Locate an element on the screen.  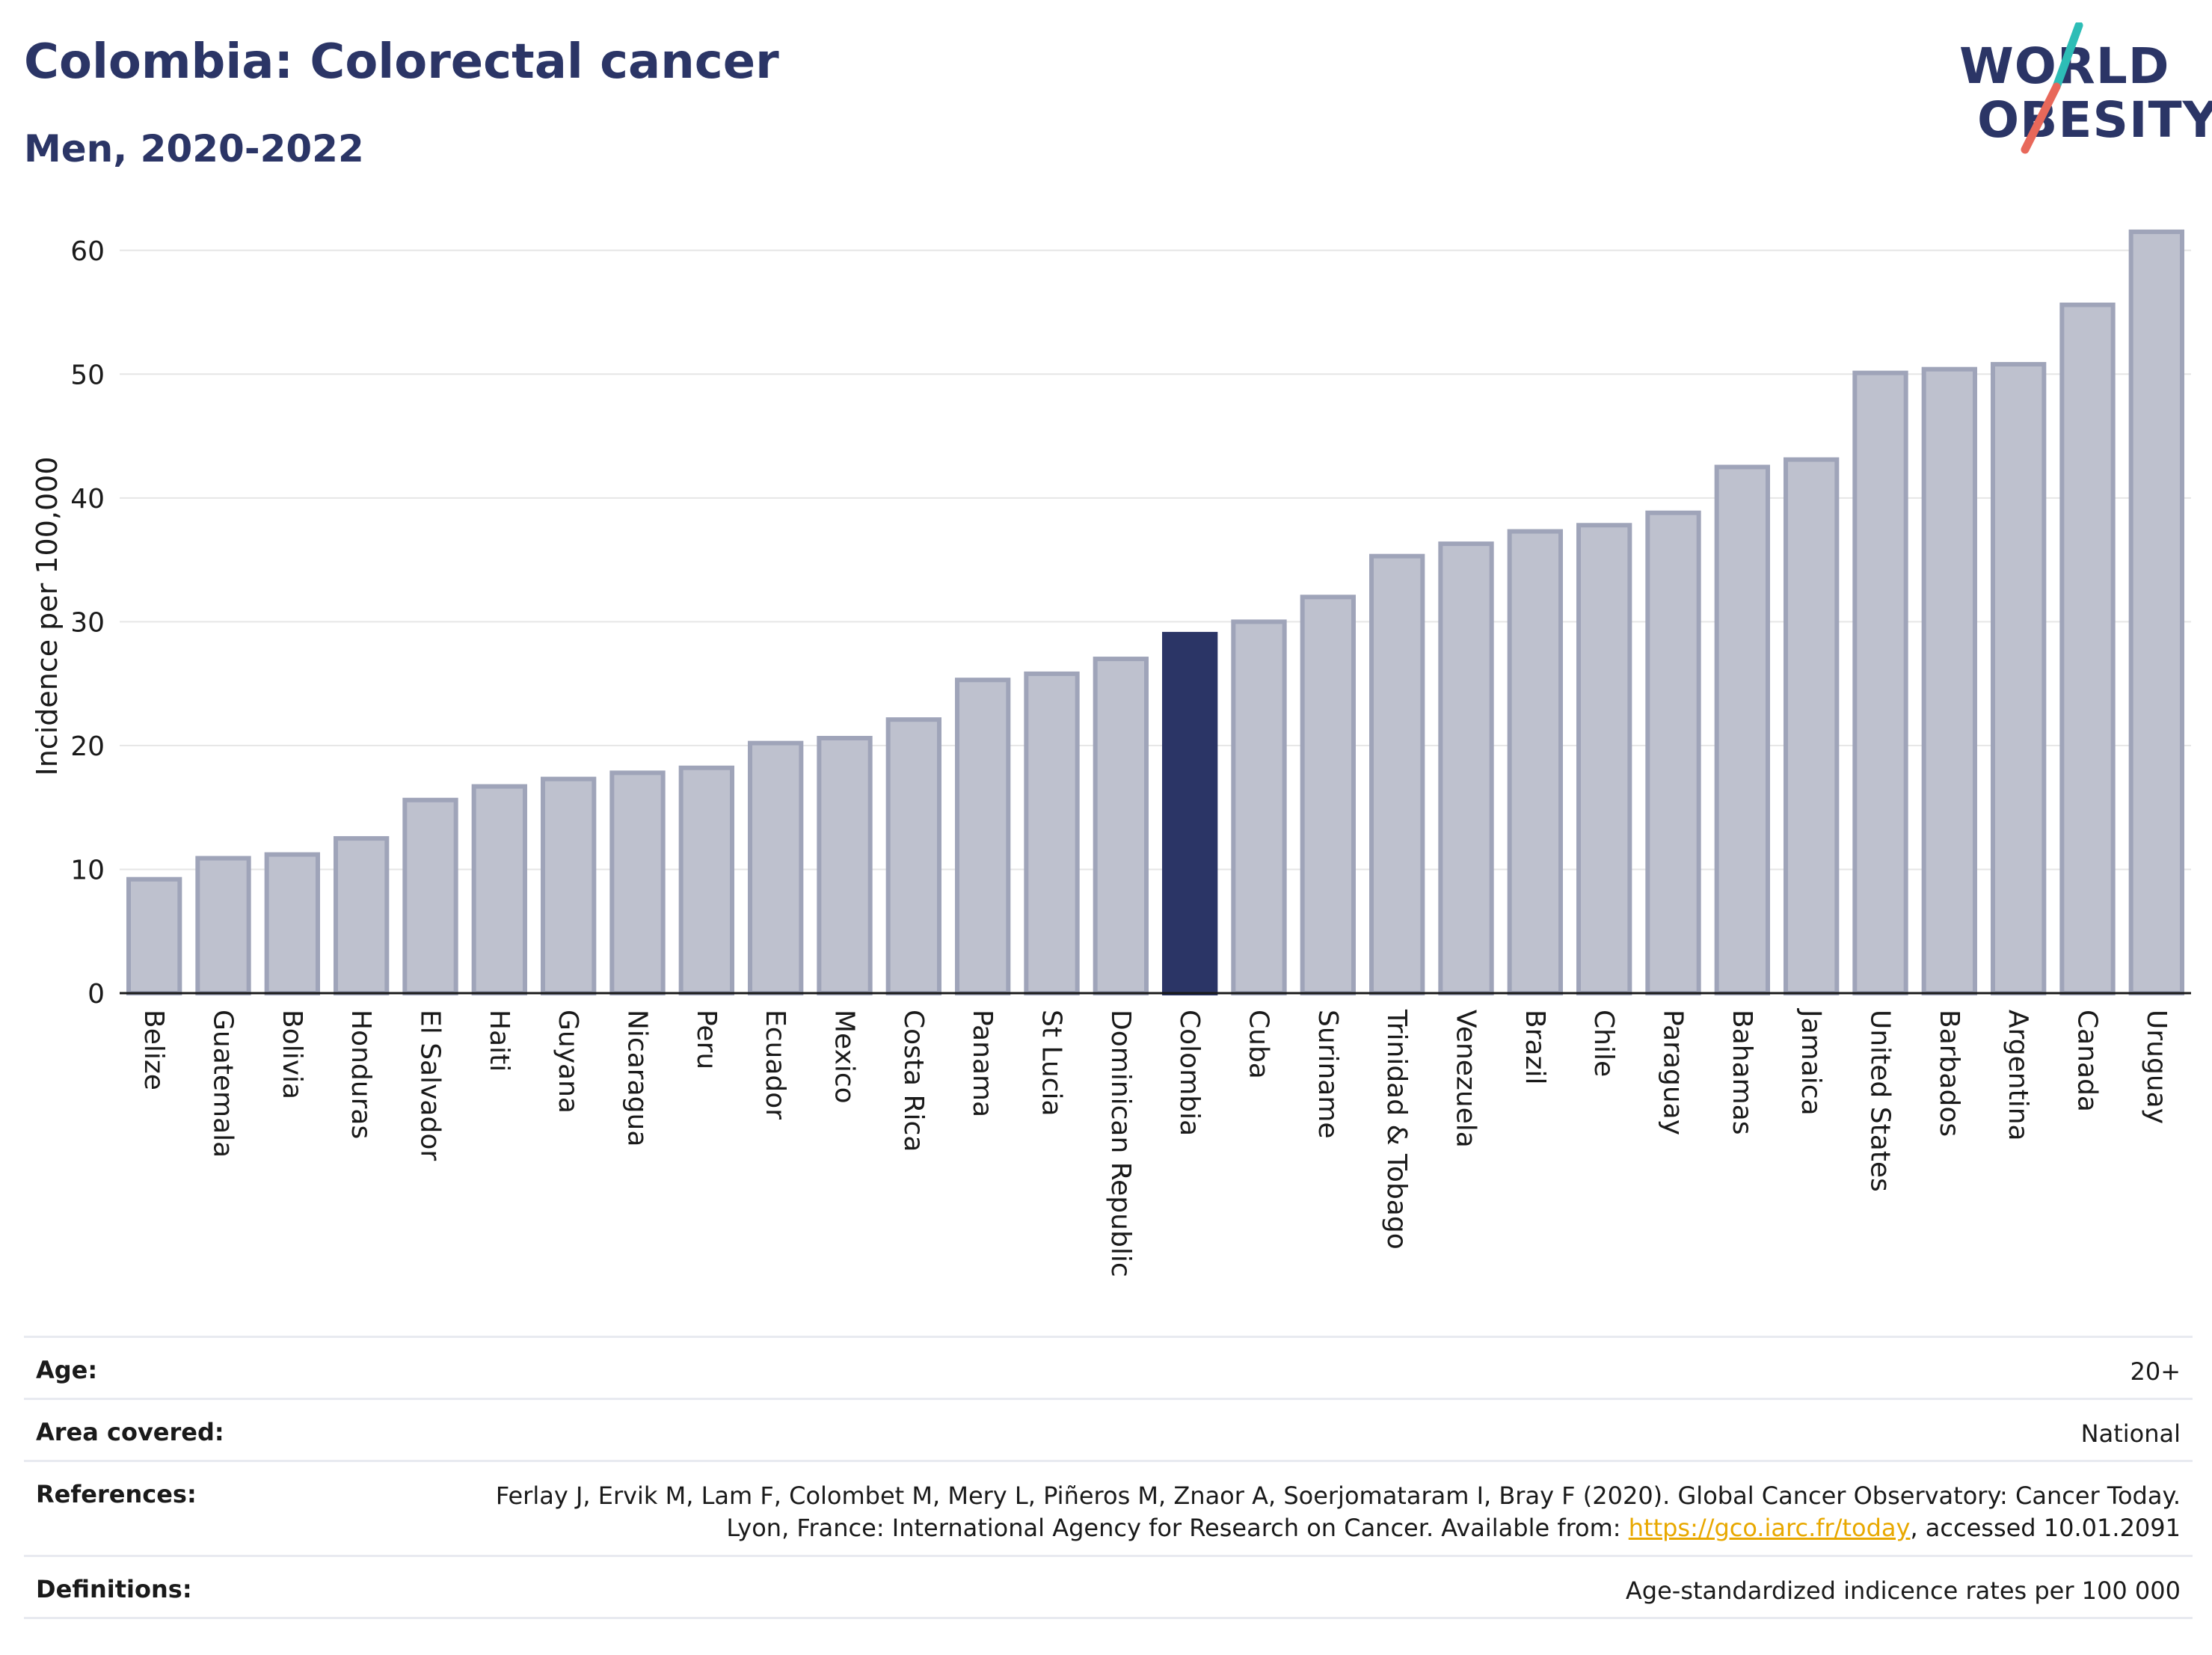
x-tick-label: Guyana is located at coordinates (568, 1062).